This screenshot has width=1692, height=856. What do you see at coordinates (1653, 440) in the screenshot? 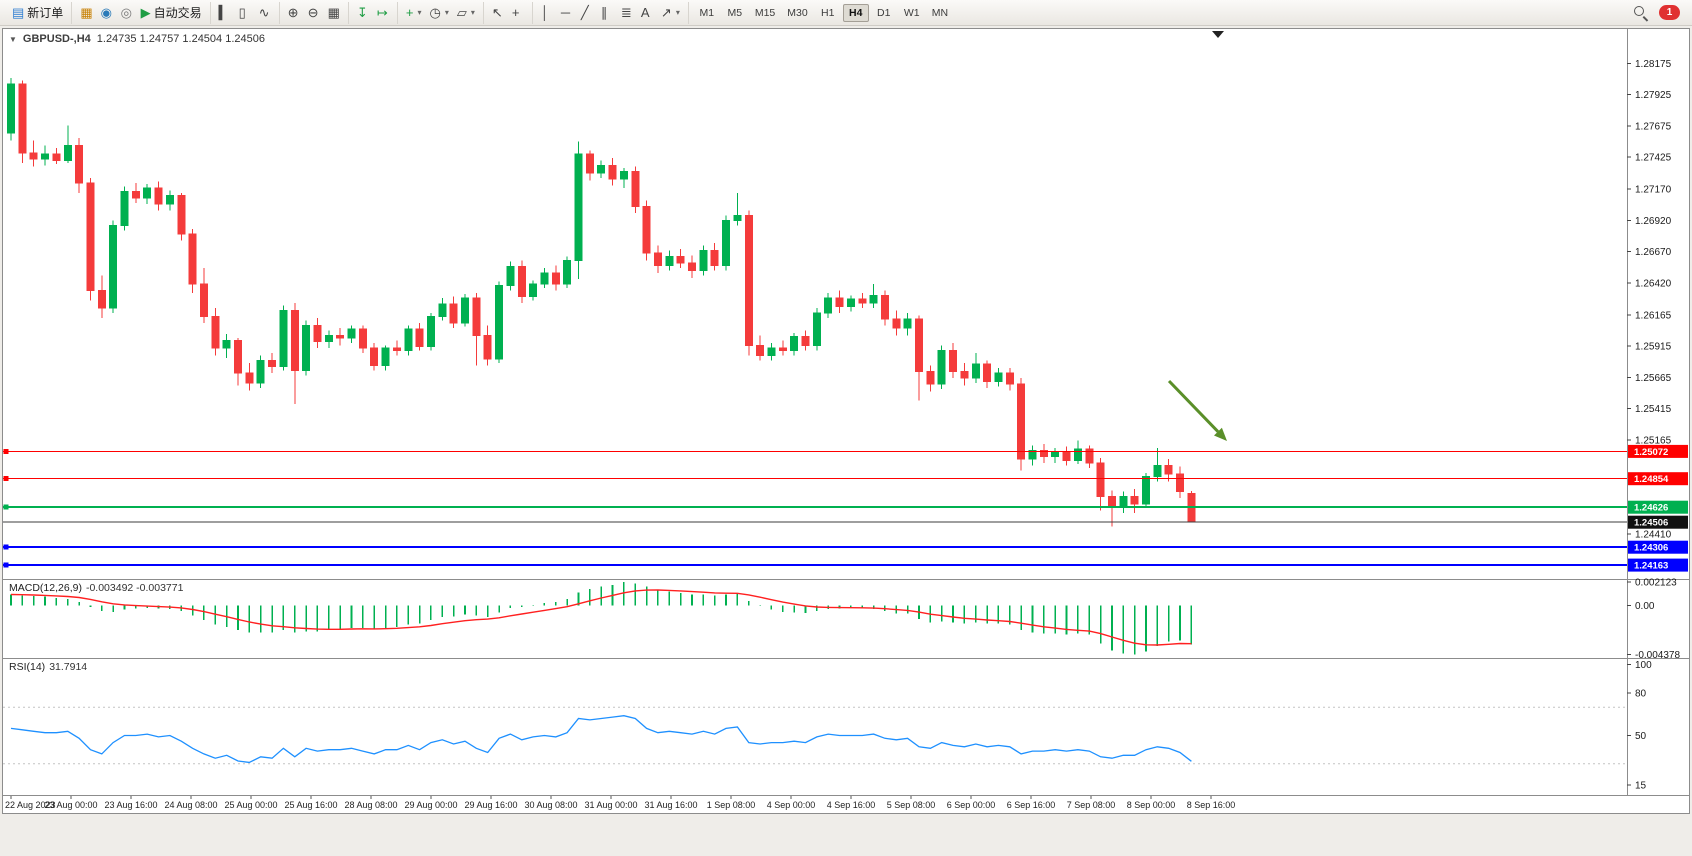
I see `svg-text: 1.25165` at bounding box center [1653, 440].